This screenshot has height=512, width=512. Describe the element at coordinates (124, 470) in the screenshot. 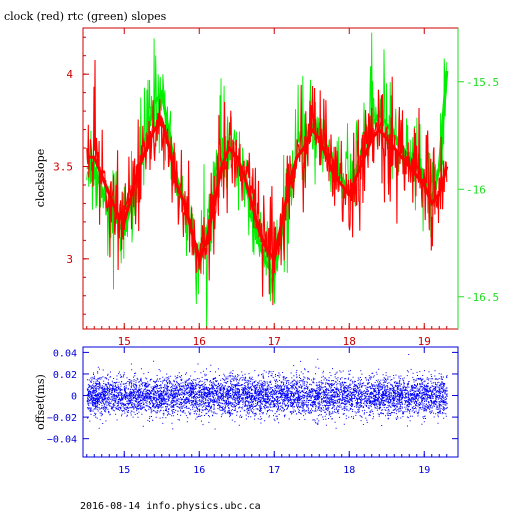

I see `offset-x-tick-label: 15` at that location.